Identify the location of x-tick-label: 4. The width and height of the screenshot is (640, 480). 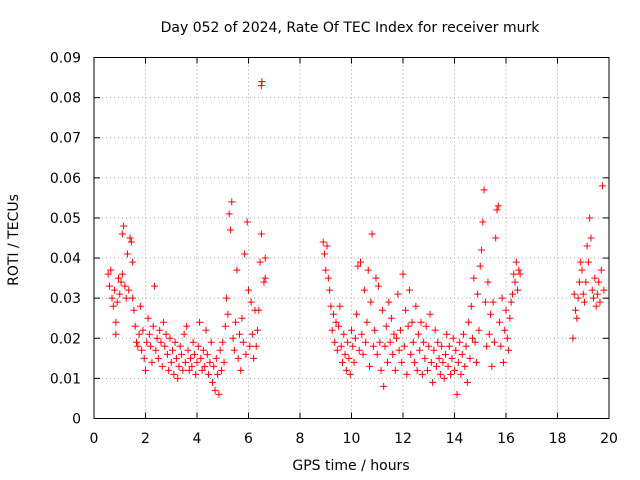
(197, 439).